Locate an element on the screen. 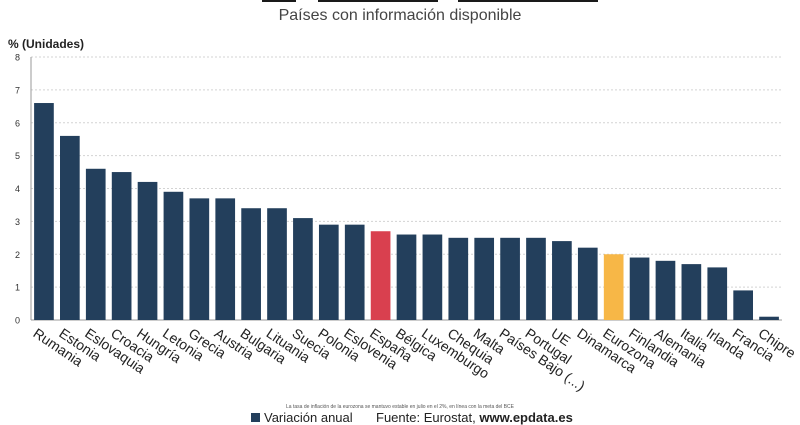 The image size is (800, 425). source-prefix: Fuente: Eurostat is located at coordinates (424, 417).